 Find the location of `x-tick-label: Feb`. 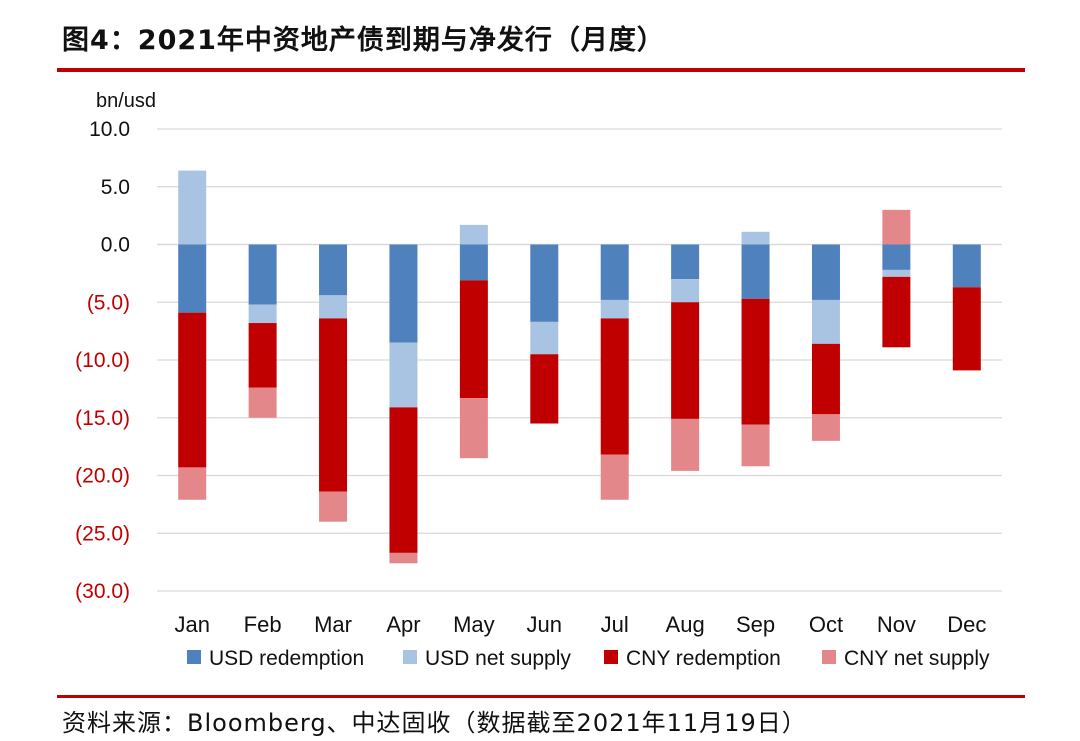

x-tick-label: Feb is located at coordinates (263, 624).